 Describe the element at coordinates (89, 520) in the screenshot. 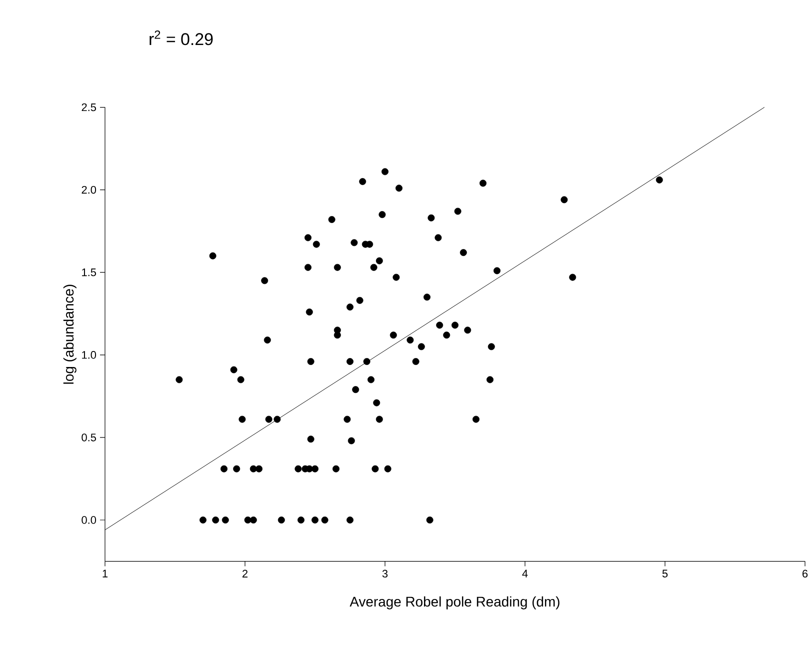

I see `y-tick-label: 0.0` at that location.